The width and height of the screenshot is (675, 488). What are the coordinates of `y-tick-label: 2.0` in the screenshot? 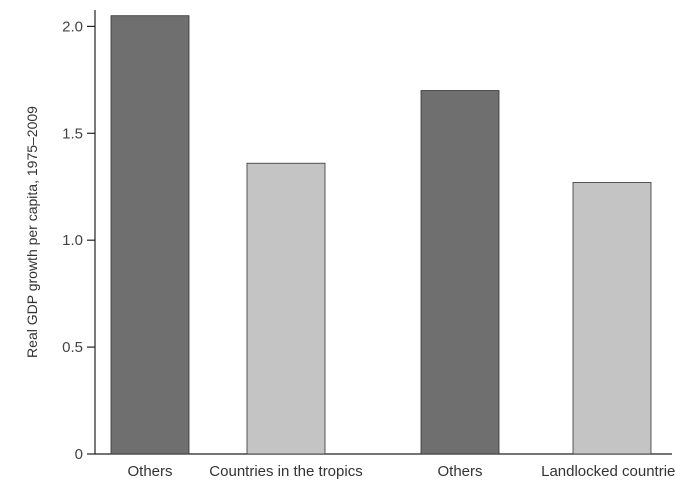 It's located at (72, 26).